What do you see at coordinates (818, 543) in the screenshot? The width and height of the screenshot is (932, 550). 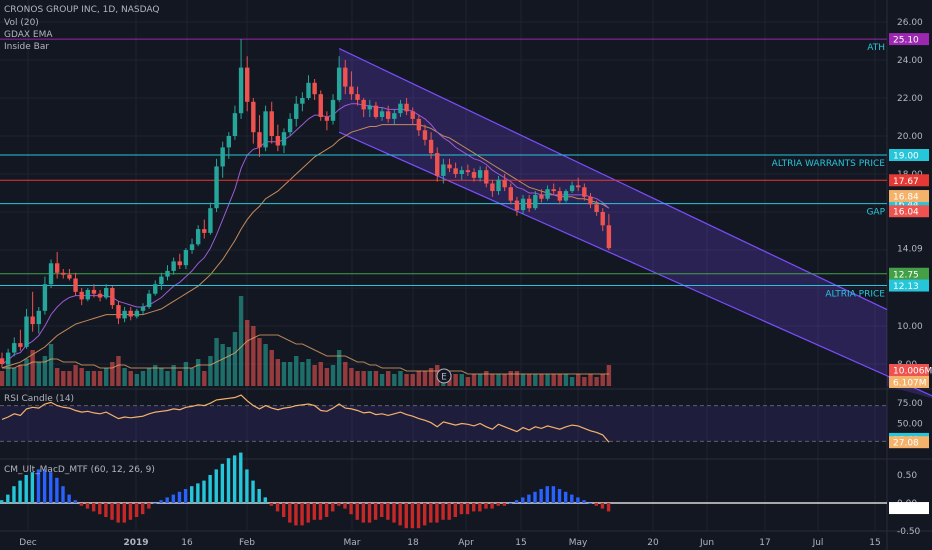 I see `x-tick-label: Jul` at bounding box center [818, 543].